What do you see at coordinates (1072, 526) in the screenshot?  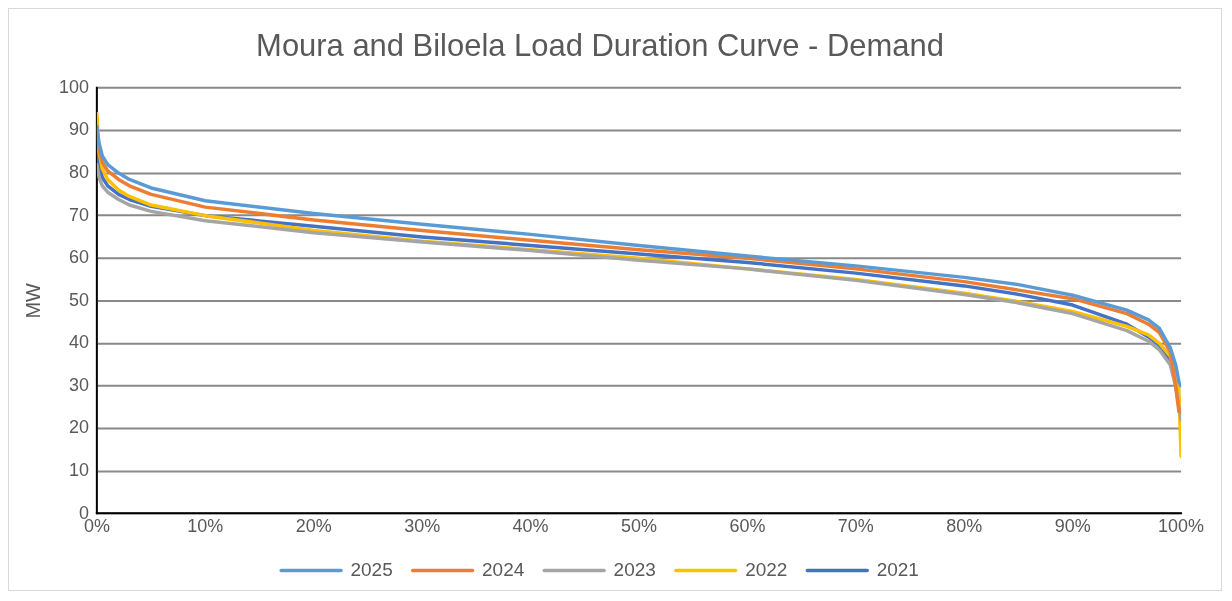 I see `x-tick-label: 90%` at bounding box center [1072, 526].